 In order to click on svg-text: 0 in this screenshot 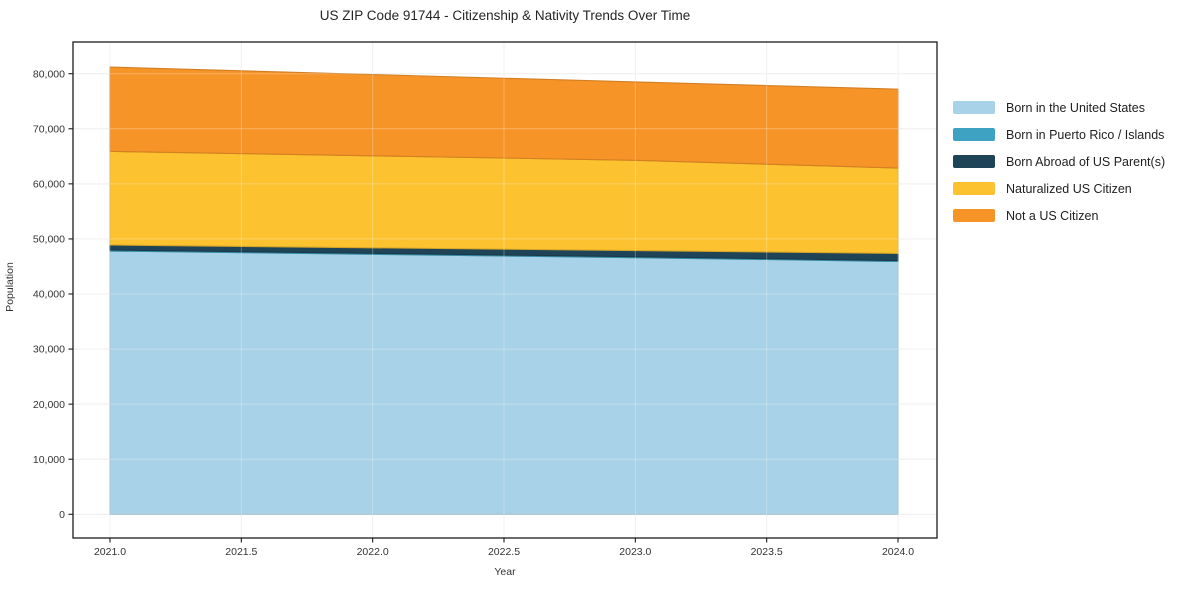, I will do `click(62, 515)`.